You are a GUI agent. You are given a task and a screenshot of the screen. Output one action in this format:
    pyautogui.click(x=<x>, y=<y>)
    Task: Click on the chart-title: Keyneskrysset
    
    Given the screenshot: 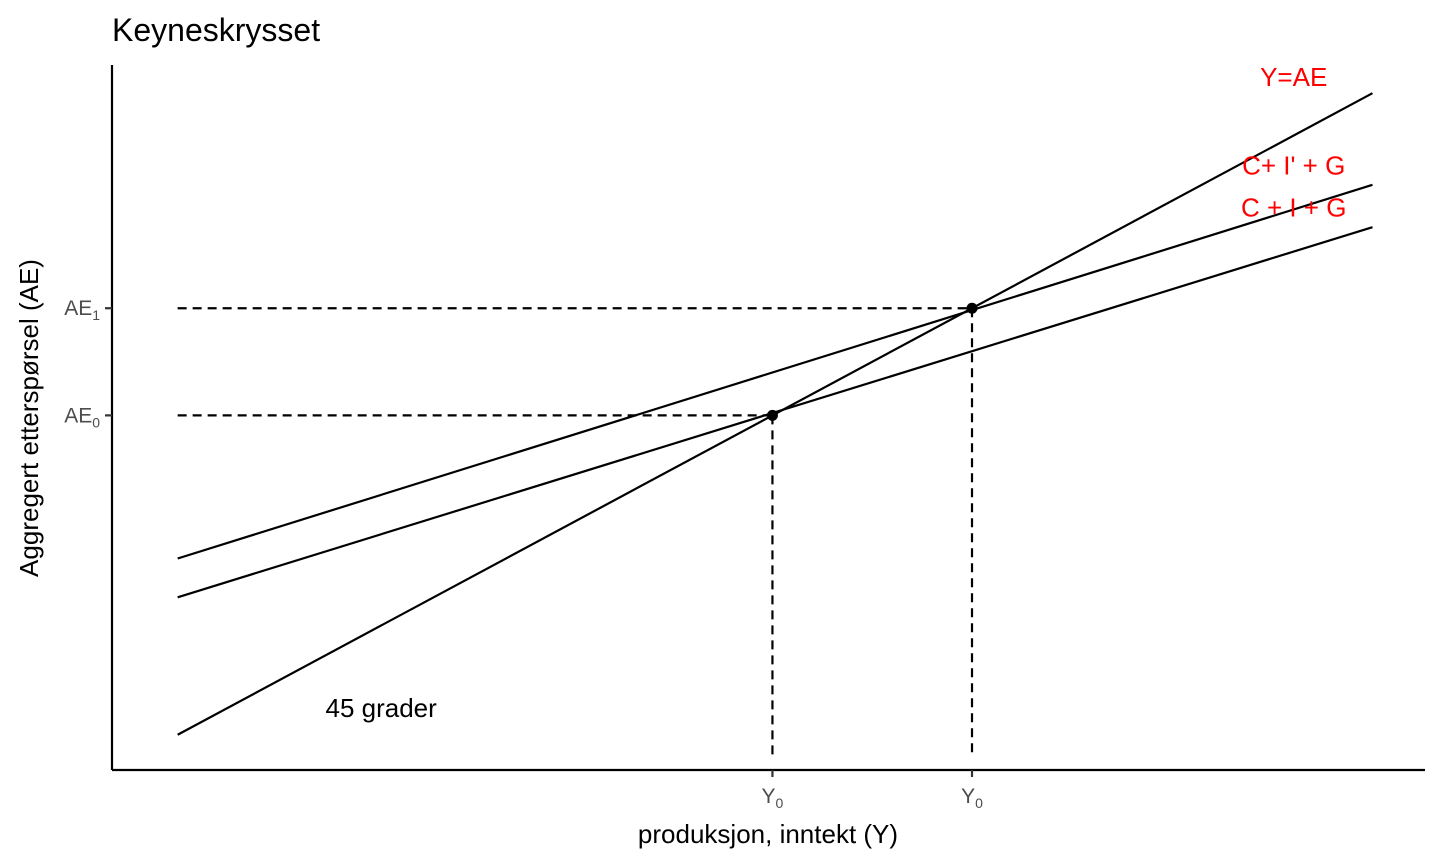 What is the action you would take?
    pyautogui.click(x=216, y=30)
    